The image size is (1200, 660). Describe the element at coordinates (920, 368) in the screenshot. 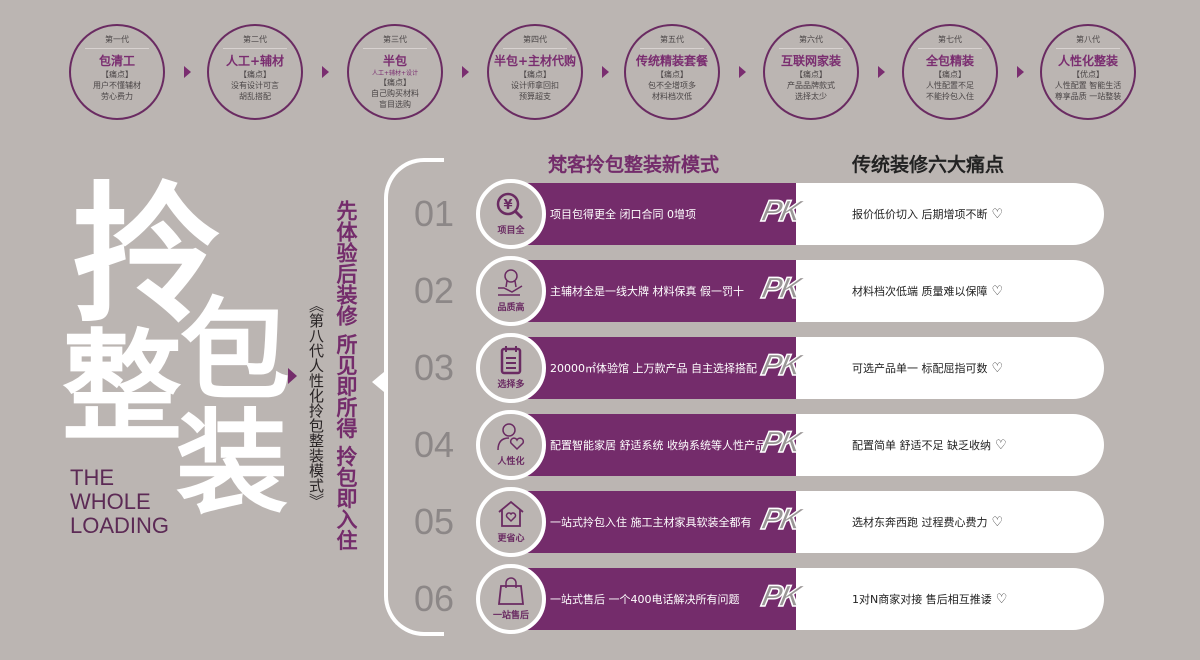

I see `pain-text: 可选产品单一 标配屈指可数` at that location.